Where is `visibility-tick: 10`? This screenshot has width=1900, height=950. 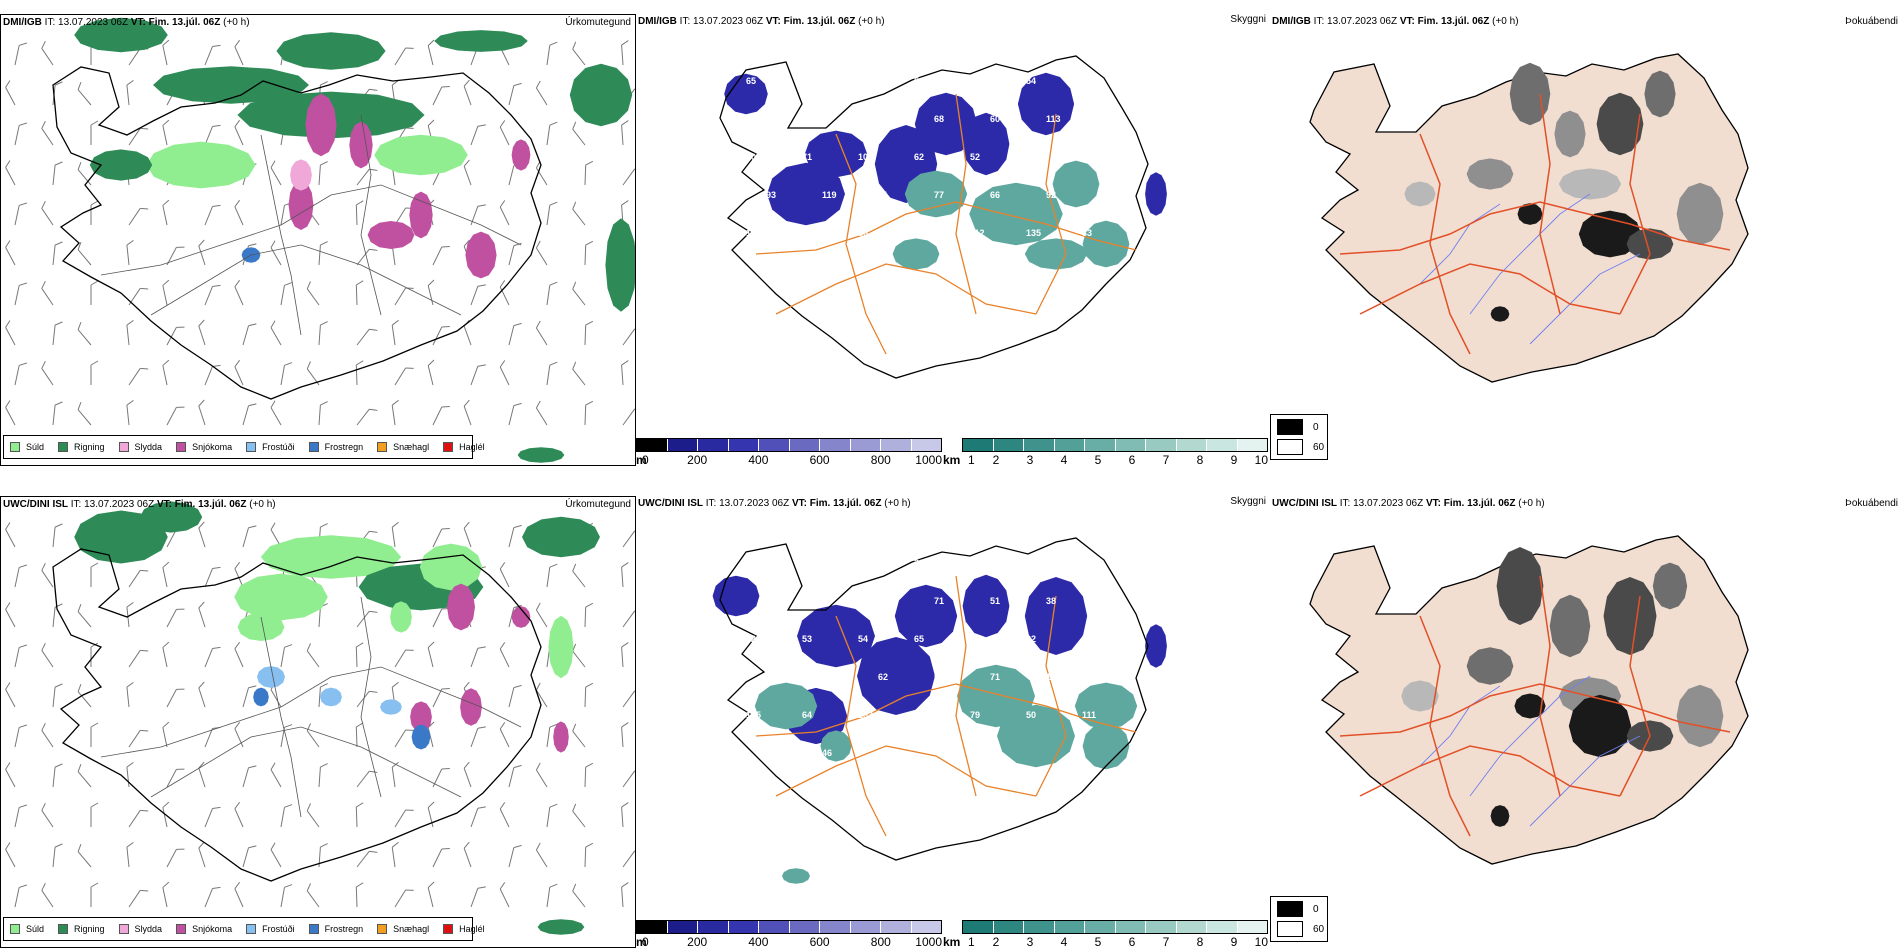
visibility-tick: 10 is located at coordinates (1261, 459).